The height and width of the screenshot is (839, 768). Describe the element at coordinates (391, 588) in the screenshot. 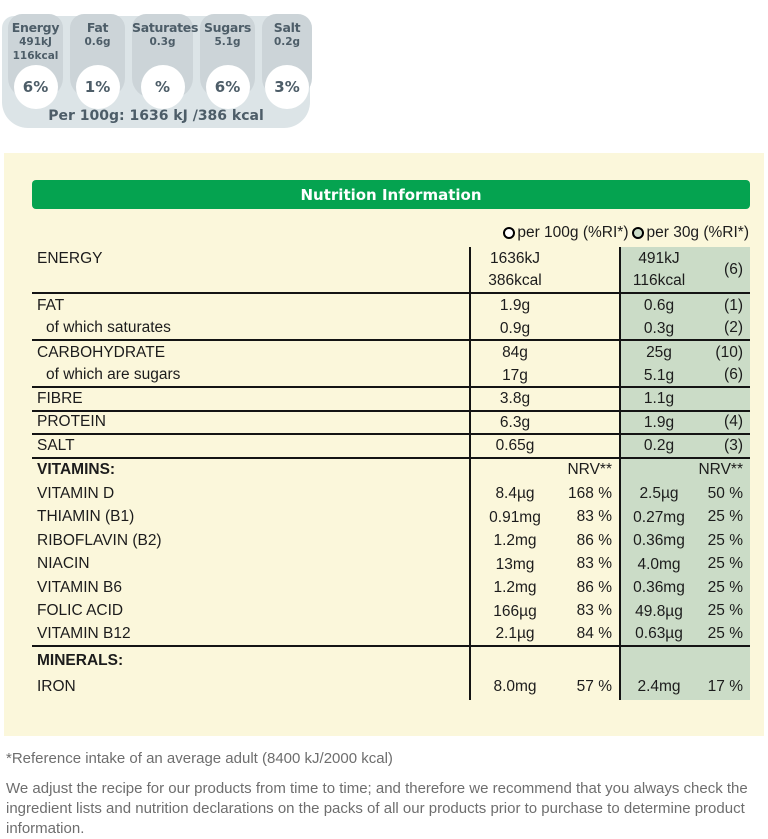

I see `table-row: VITAMIN B6 1.2mg 86 % 0.36mg 25 %` at that location.